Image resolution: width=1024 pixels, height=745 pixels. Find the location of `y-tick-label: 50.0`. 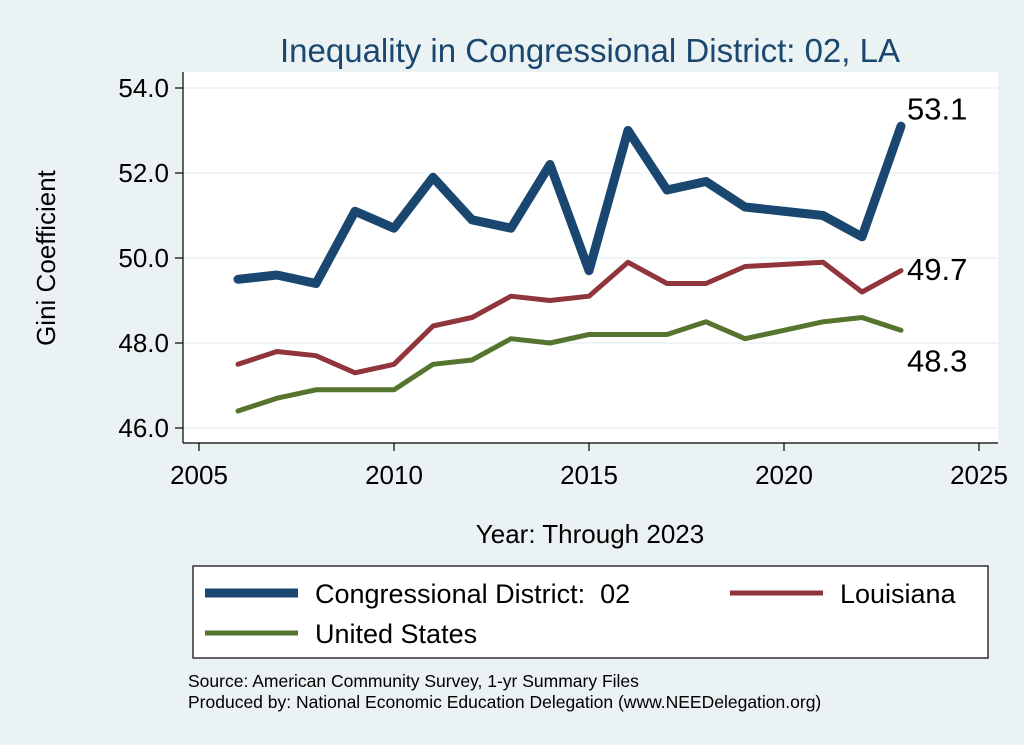

y-tick-label: 50.0 is located at coordinates (143, 258).